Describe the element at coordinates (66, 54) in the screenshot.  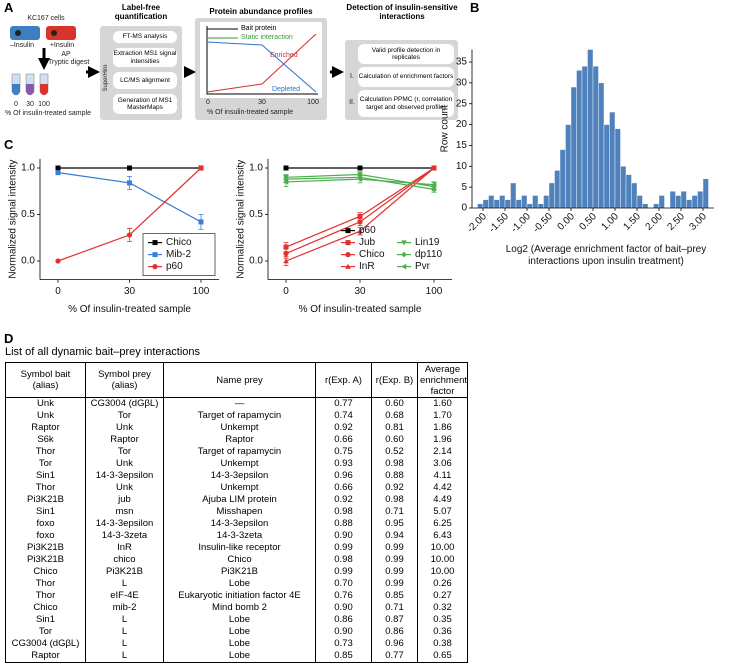
I see `step-label: AP` at that location.